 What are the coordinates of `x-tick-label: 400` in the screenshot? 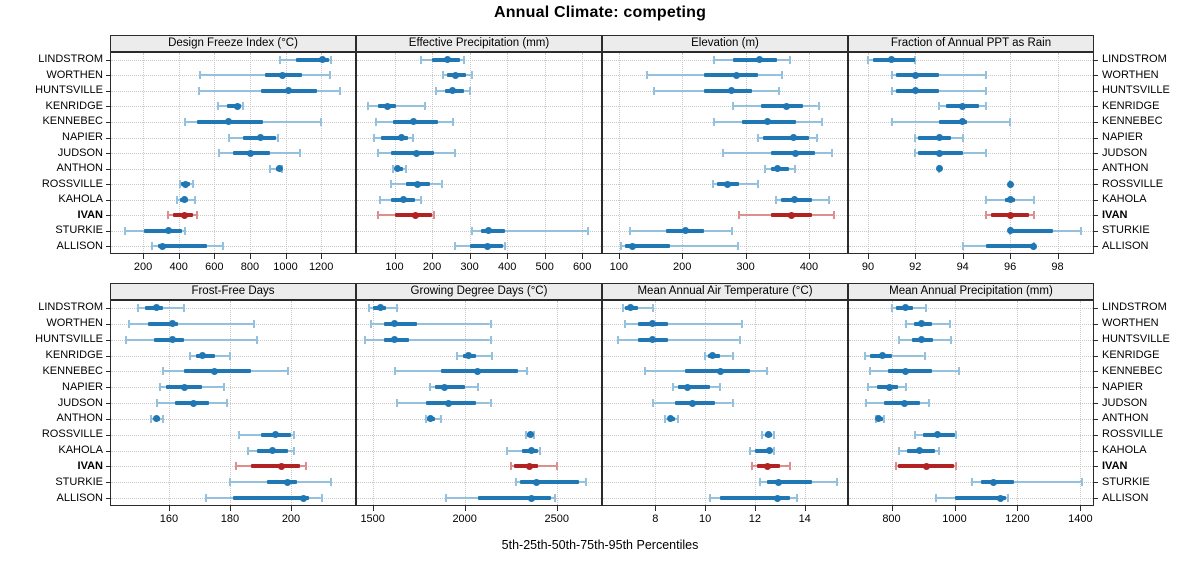 It's located at (809, 267).